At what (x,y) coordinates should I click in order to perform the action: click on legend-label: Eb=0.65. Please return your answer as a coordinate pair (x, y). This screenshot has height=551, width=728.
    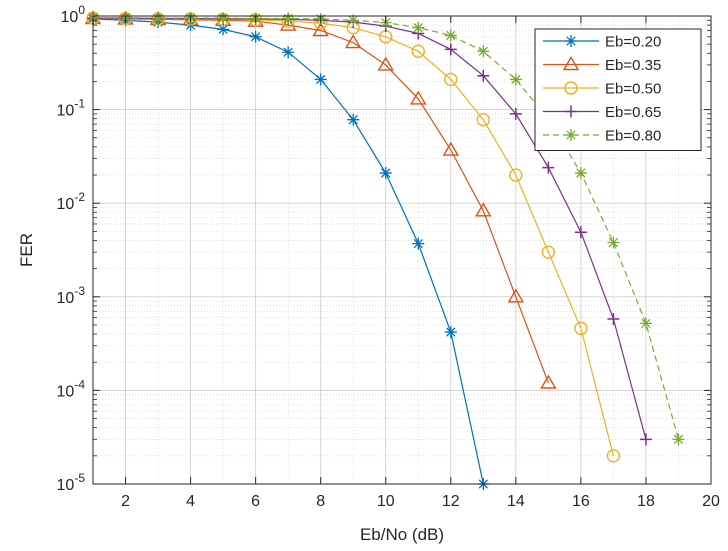
    Looking at the image, I should click on (633, 112).